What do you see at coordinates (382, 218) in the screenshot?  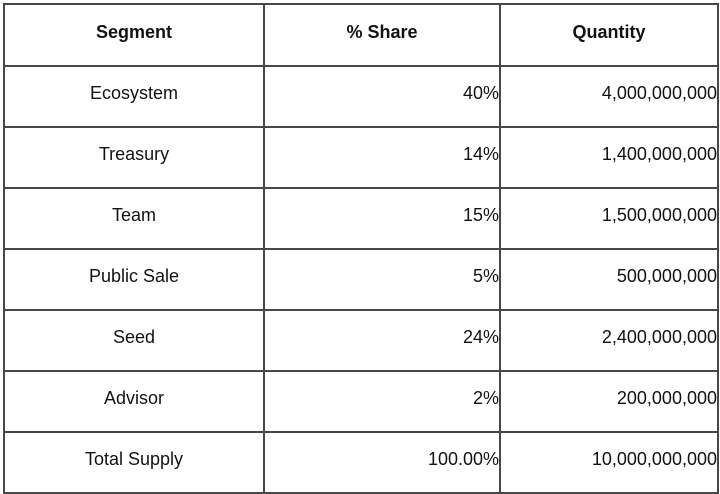 I see `share-cell: 15%` at bounding box center [382, 218].